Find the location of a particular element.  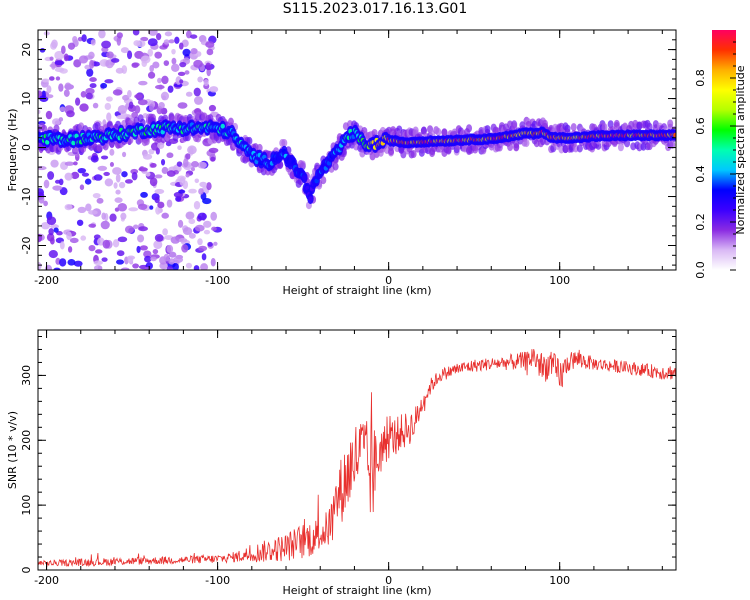

colorbar is located at coordinates (724, 150).